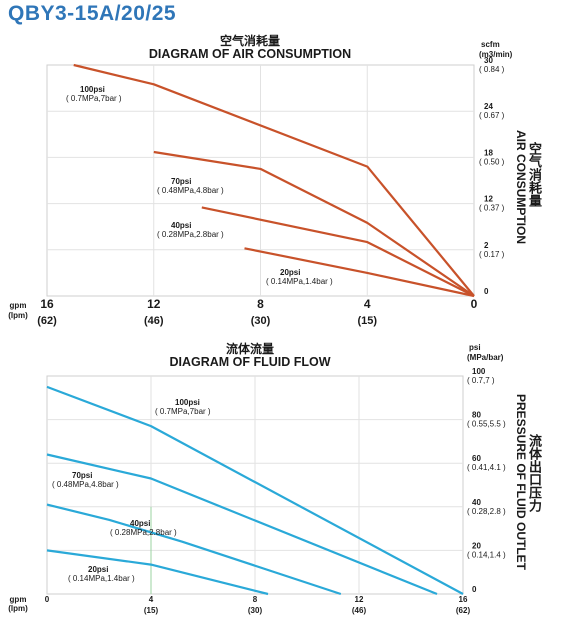  I want to click on air-chart-title-en: DIAGRAM OF AIR CONSUMPTION, so click(250, 54).